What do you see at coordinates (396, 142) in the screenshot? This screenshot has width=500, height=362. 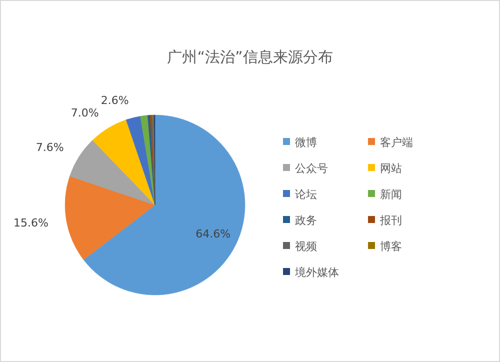 I see `legend-label: 客户端` at bounding box center [396, 142].